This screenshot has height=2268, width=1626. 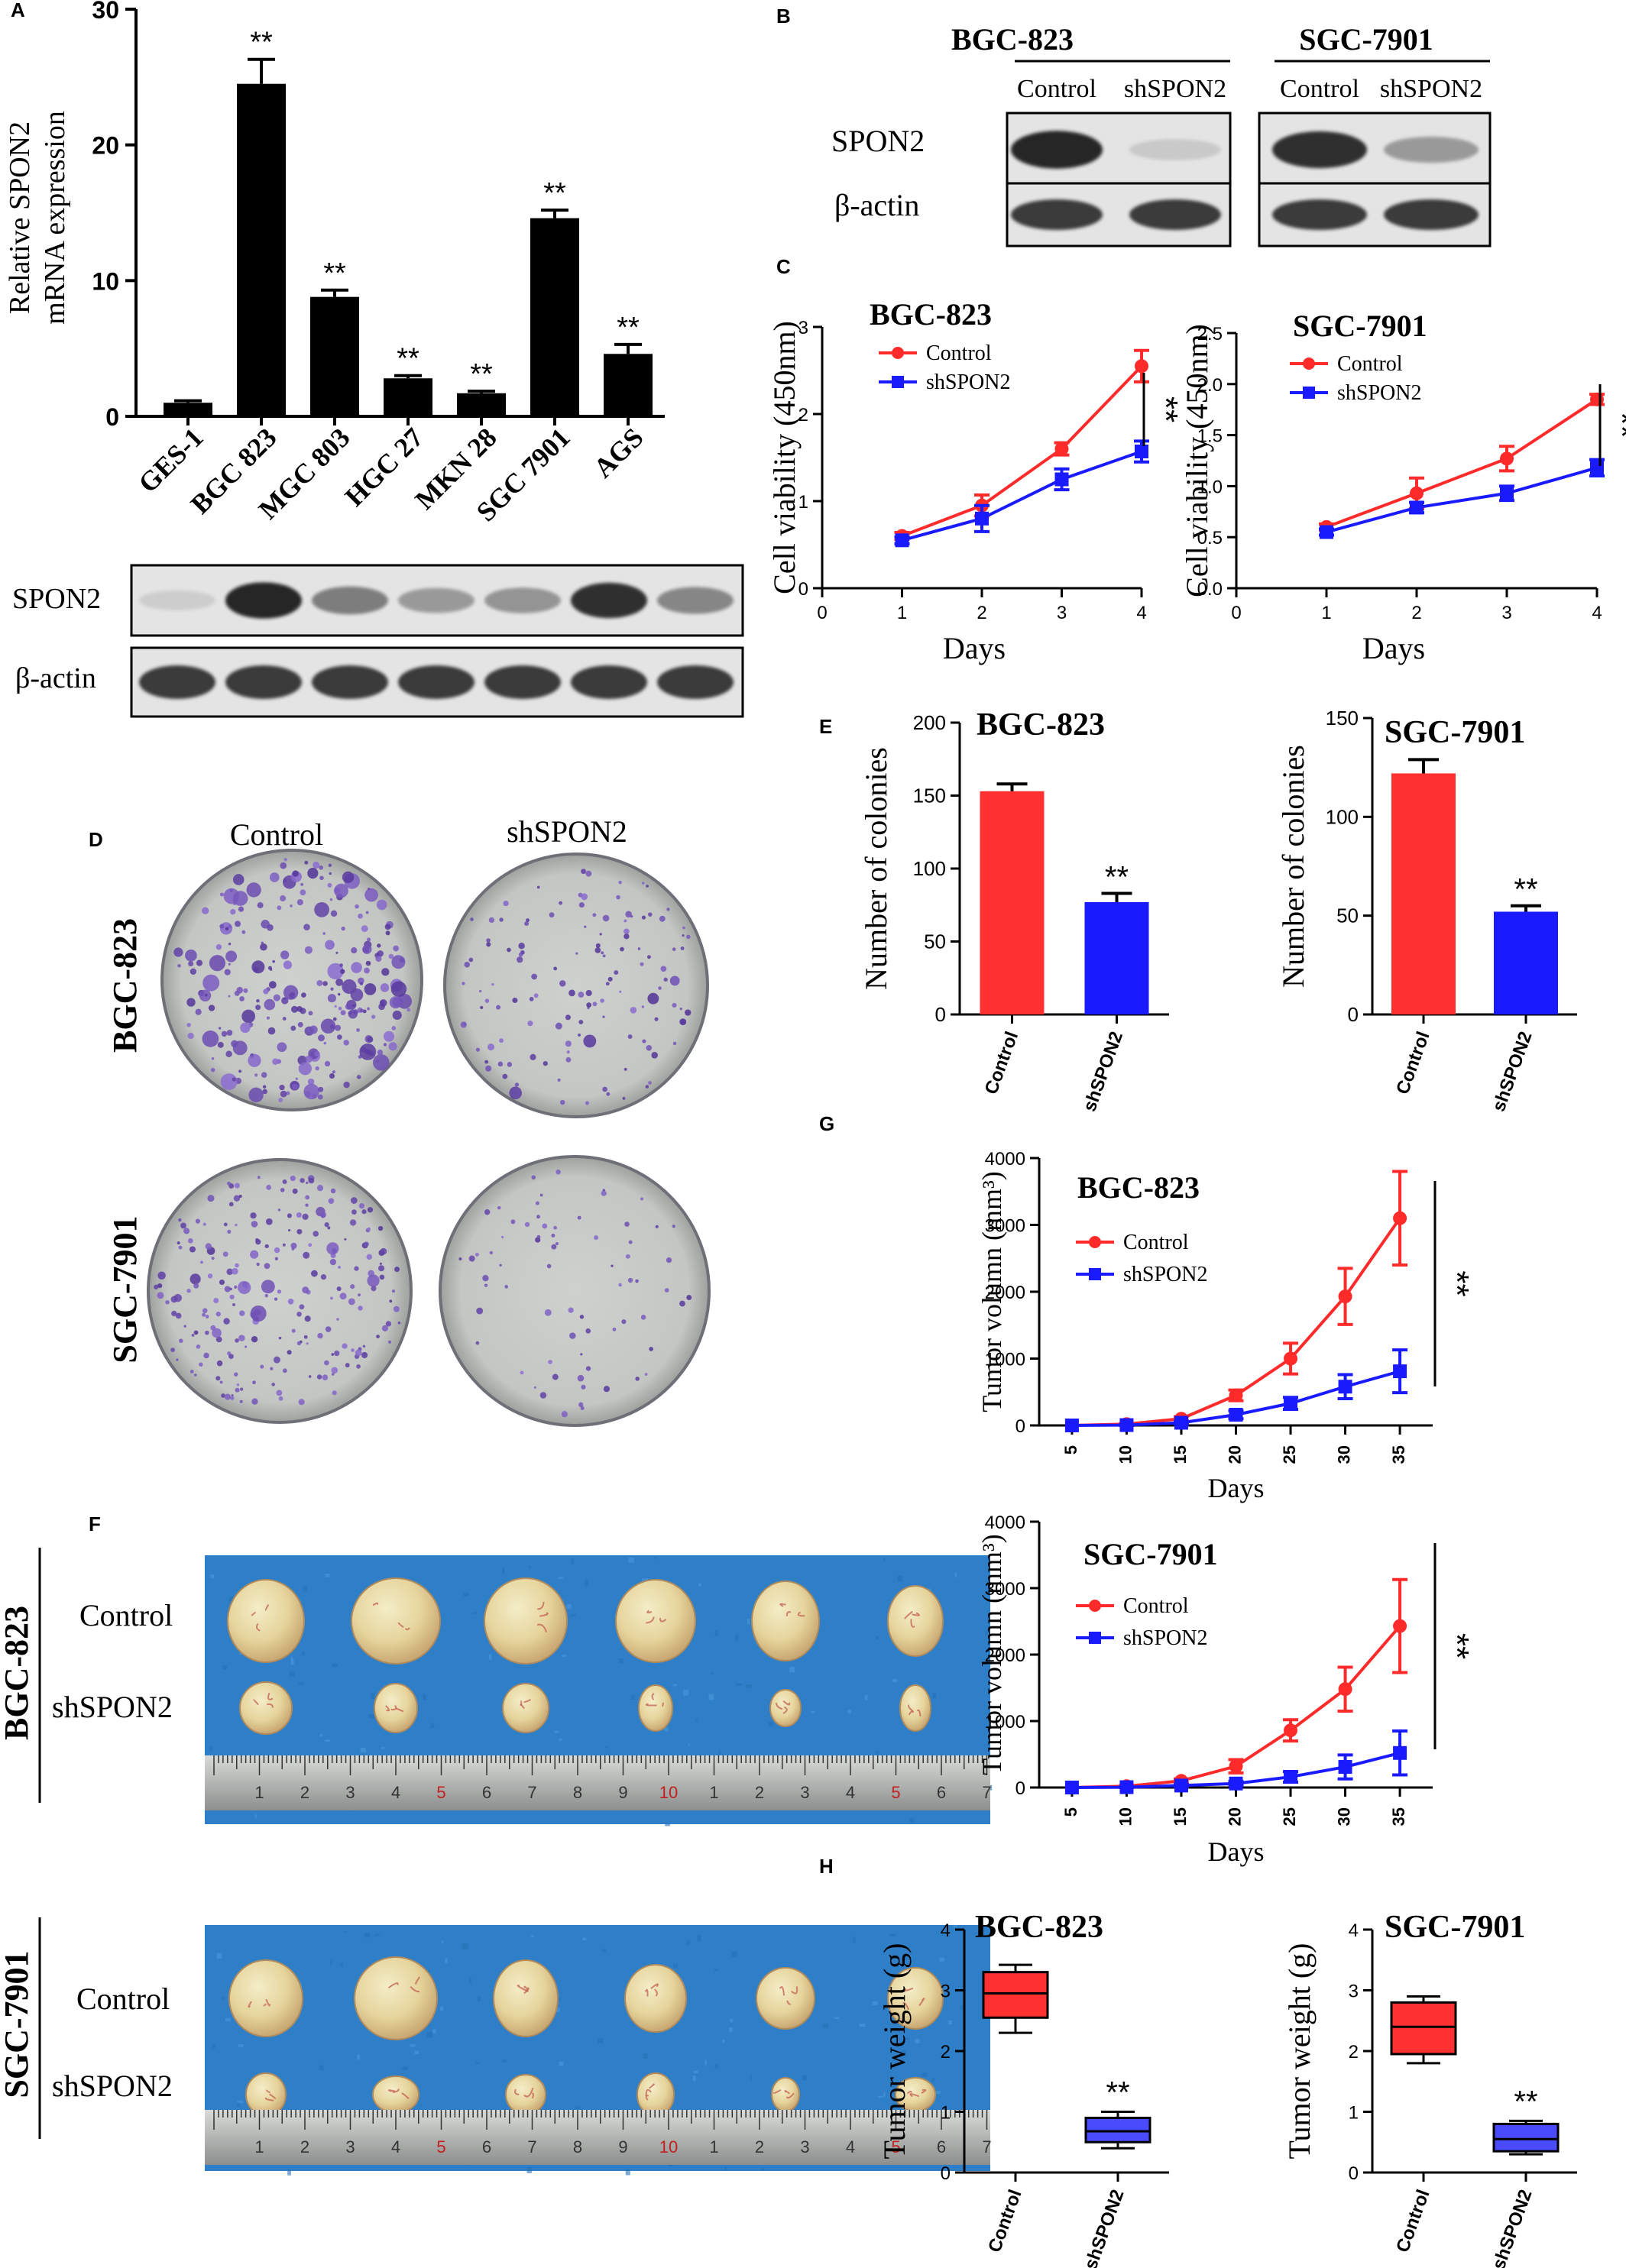 What do you see at coordinates (1210, 385) in the screenshot?
I see `y-tick-label: 2.0` at bounding box center [1210, 385].